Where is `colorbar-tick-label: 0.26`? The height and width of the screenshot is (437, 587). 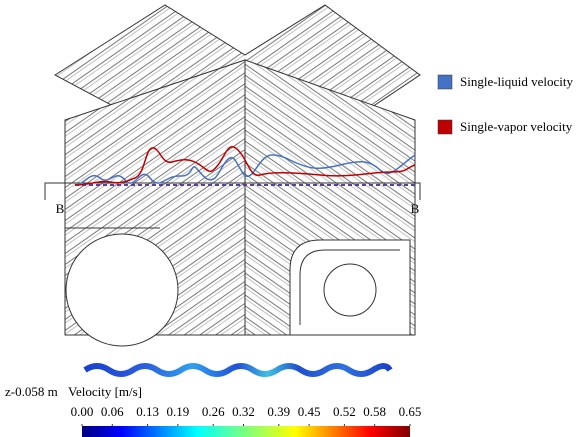
colorbar-tick-label: 0.26 is located at coordinates (213, 411).